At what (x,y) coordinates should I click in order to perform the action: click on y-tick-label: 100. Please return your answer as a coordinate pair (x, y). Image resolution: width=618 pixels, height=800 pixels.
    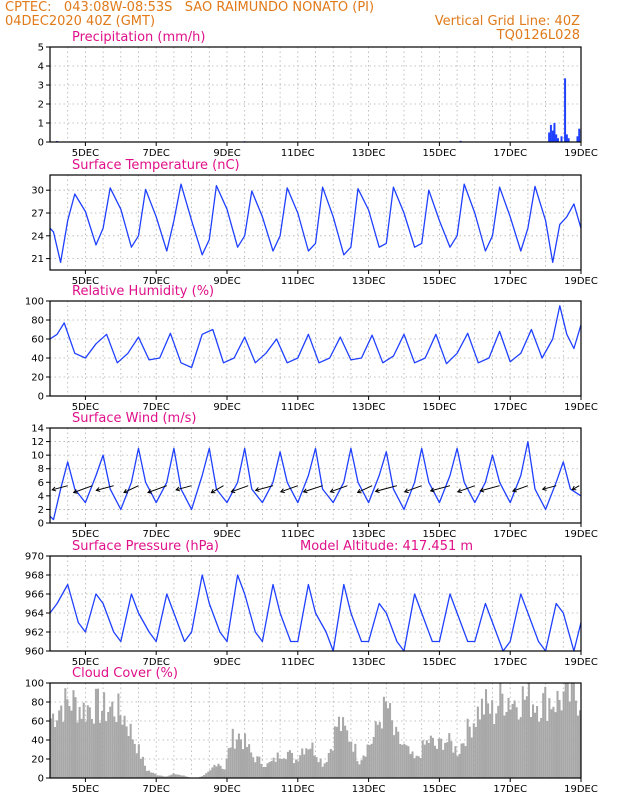
    Looking at the image, I should click on (34, 302).